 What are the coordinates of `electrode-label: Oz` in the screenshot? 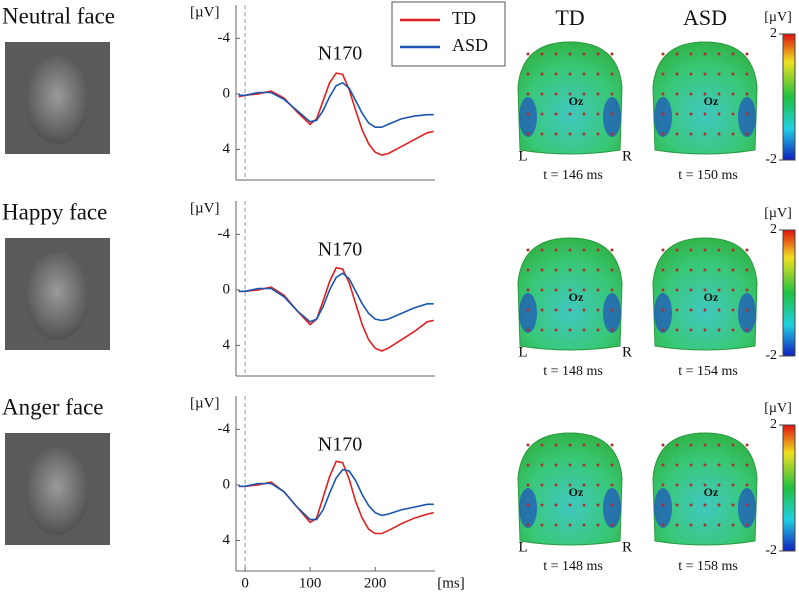 It's located at (576, 101).